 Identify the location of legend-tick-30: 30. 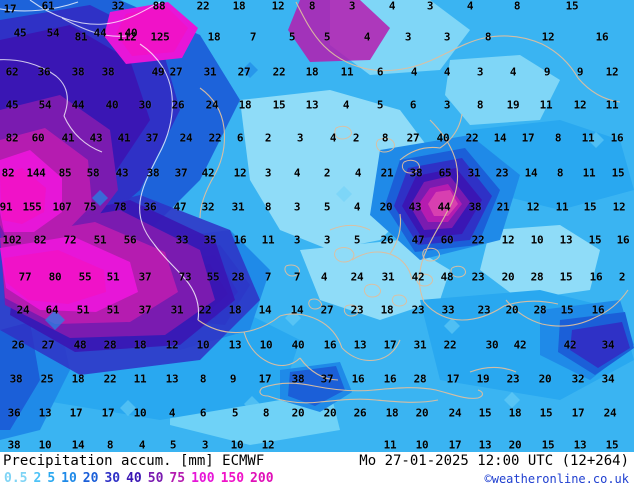
(112, 478).